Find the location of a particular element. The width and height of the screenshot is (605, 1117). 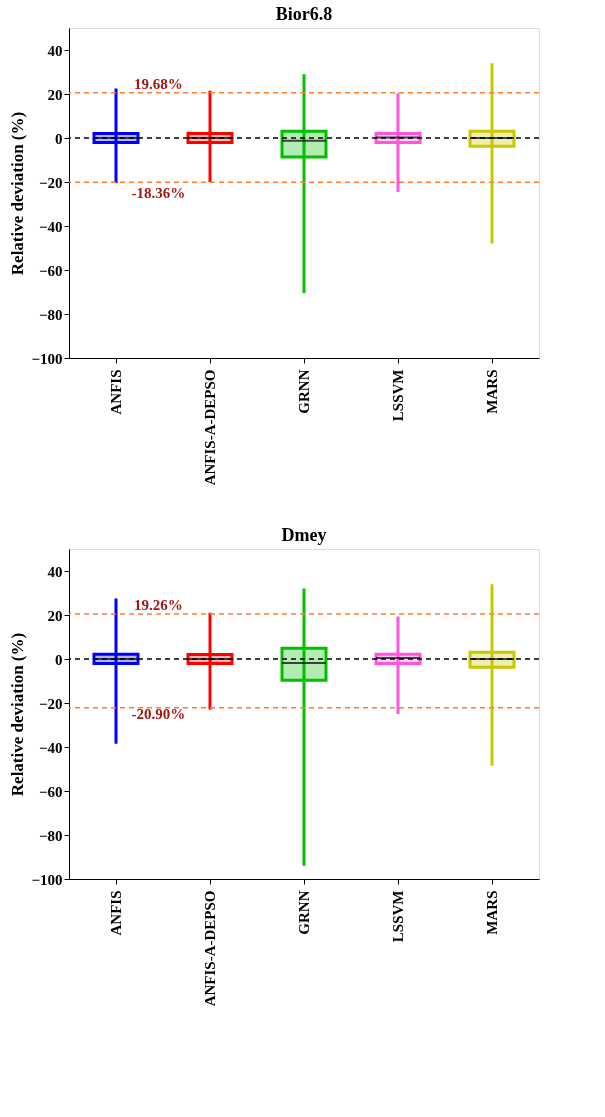

annotation: -20.90% is located at coordinates (158, 714).